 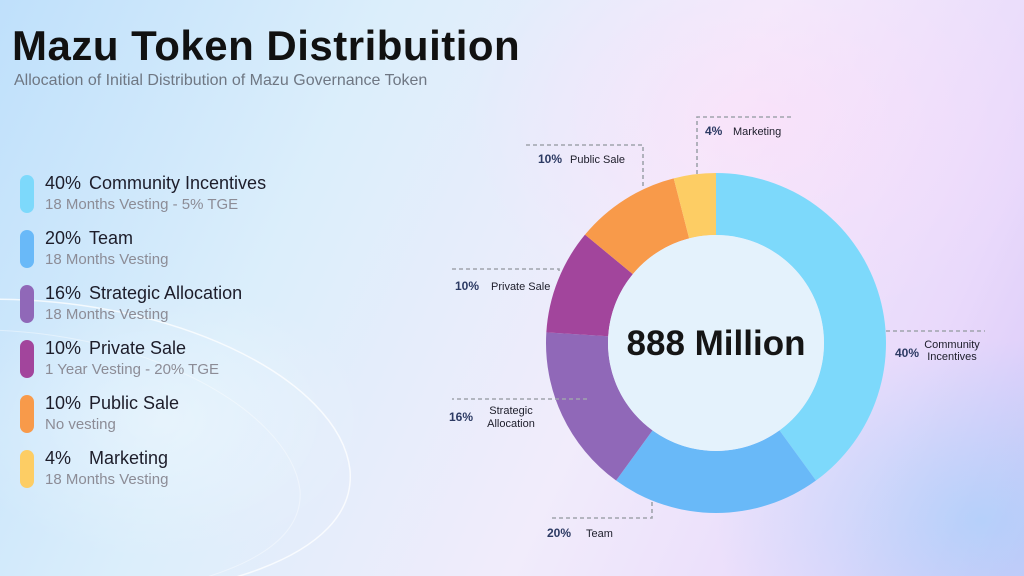 What do you see at coordinates (63, 293) in the screenshot?
I see `legend-percent: 16%` at bounding box center [63, 293].